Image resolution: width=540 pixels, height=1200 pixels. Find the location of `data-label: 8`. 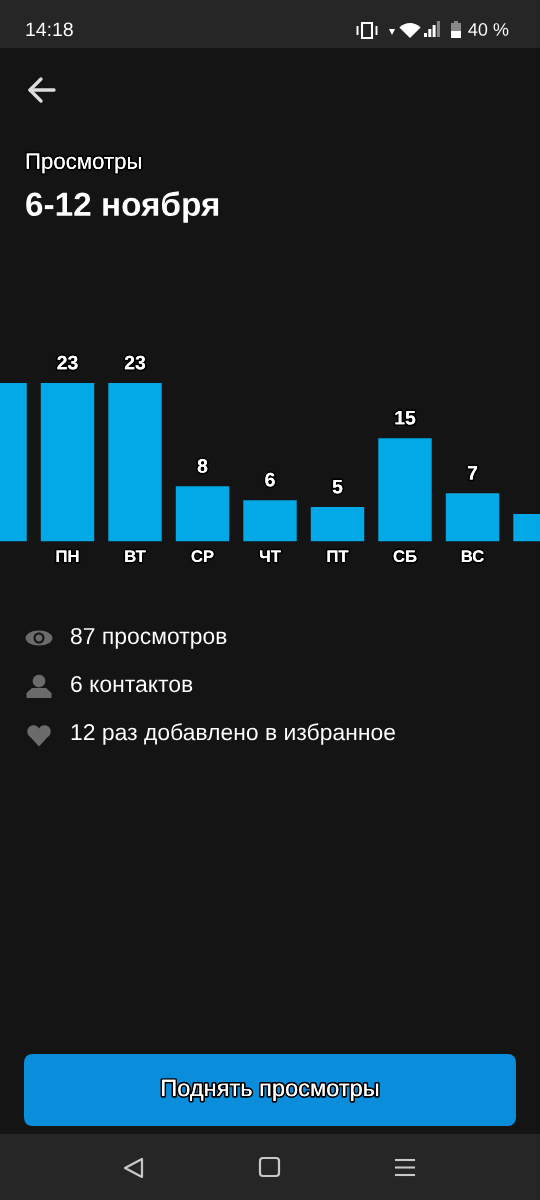

data-label: 8 is located at coordinates (202, 466).